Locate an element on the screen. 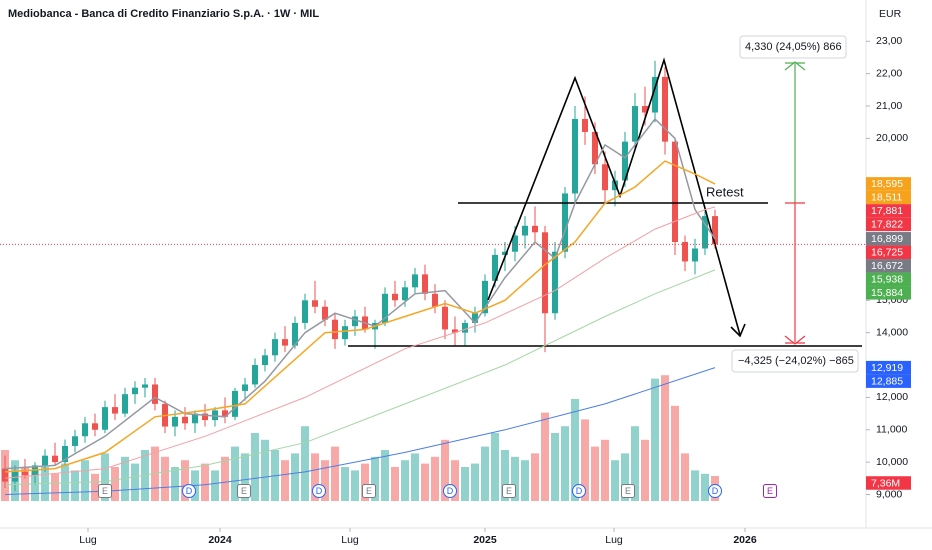 The height and width of the screenshot is (550, 932). volume-tag-label: 7,36M is located at coordinates (885, 483).